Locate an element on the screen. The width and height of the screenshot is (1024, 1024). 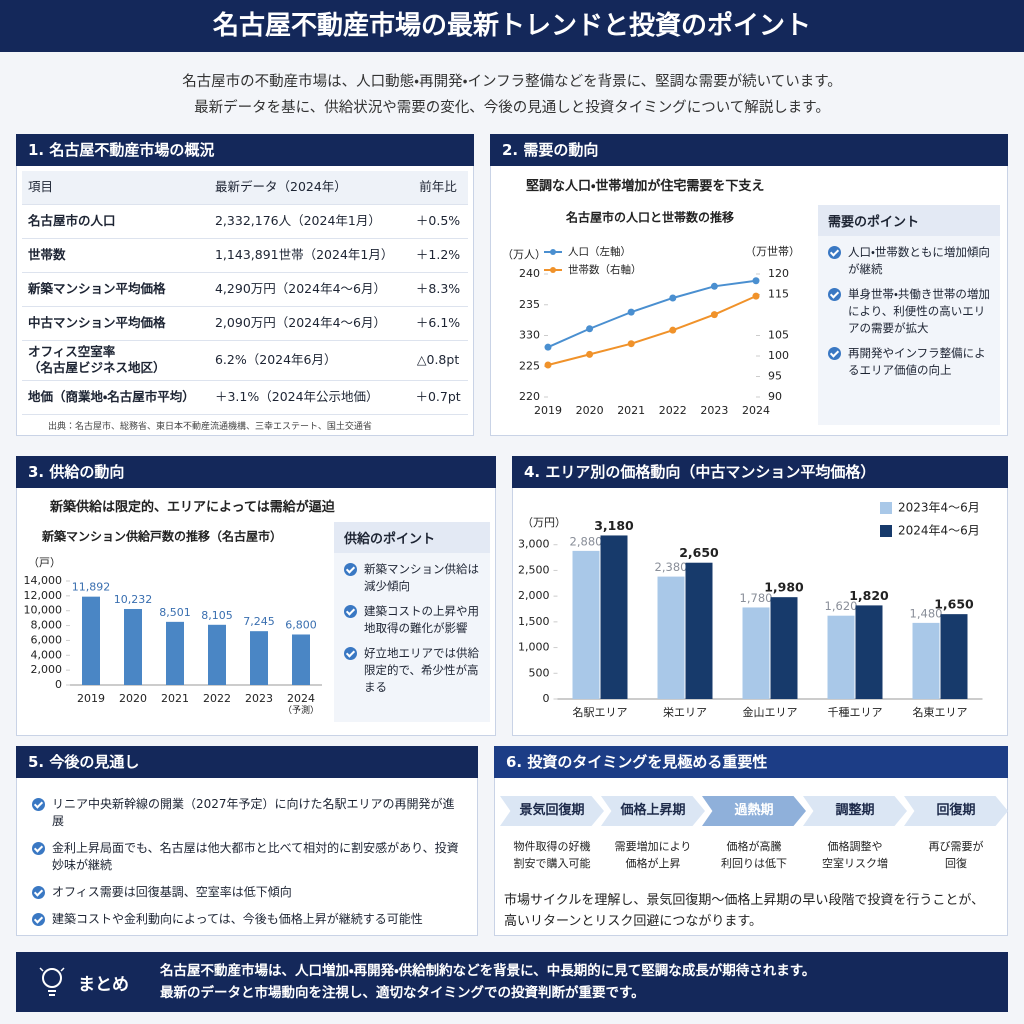
points-title: 供給のポイント is located at coordinates (412, 537).